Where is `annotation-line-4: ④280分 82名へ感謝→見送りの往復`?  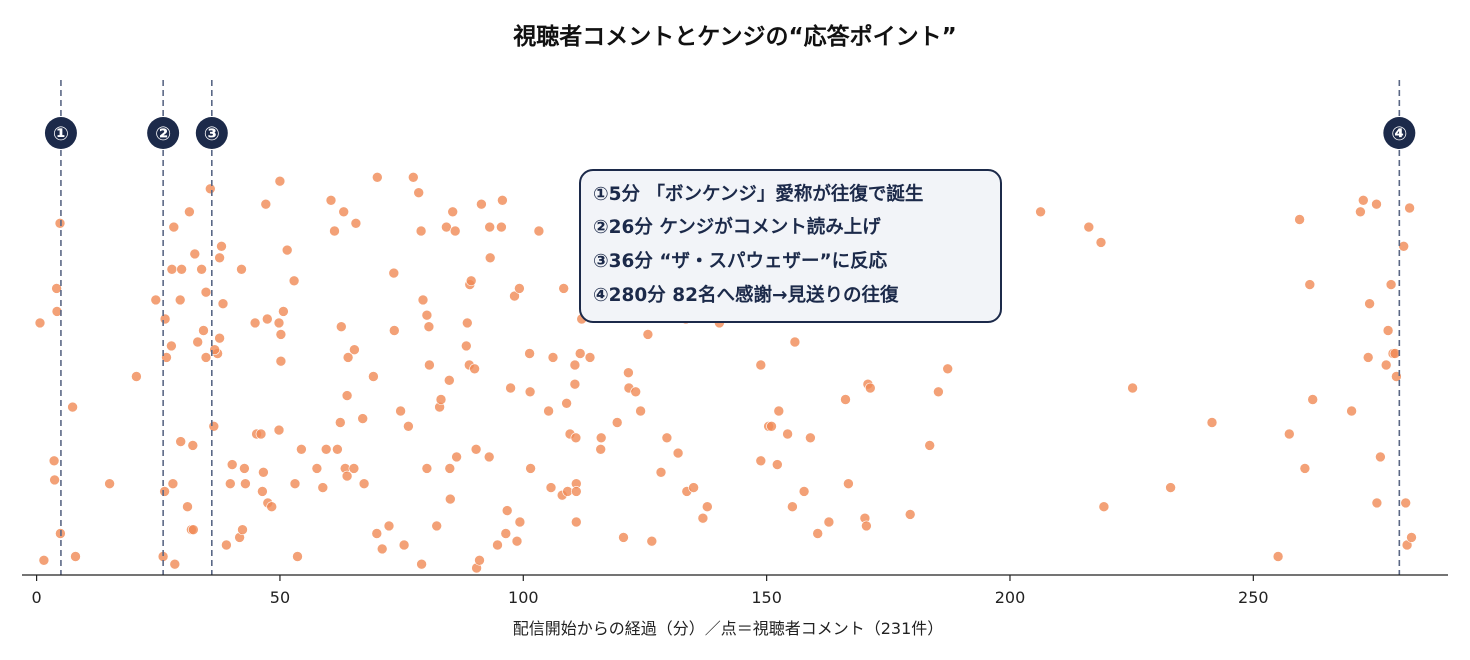
annotation-line-4: ④280分 82名へ感謝→見送りの往復 is located at coordinates (746, 295).